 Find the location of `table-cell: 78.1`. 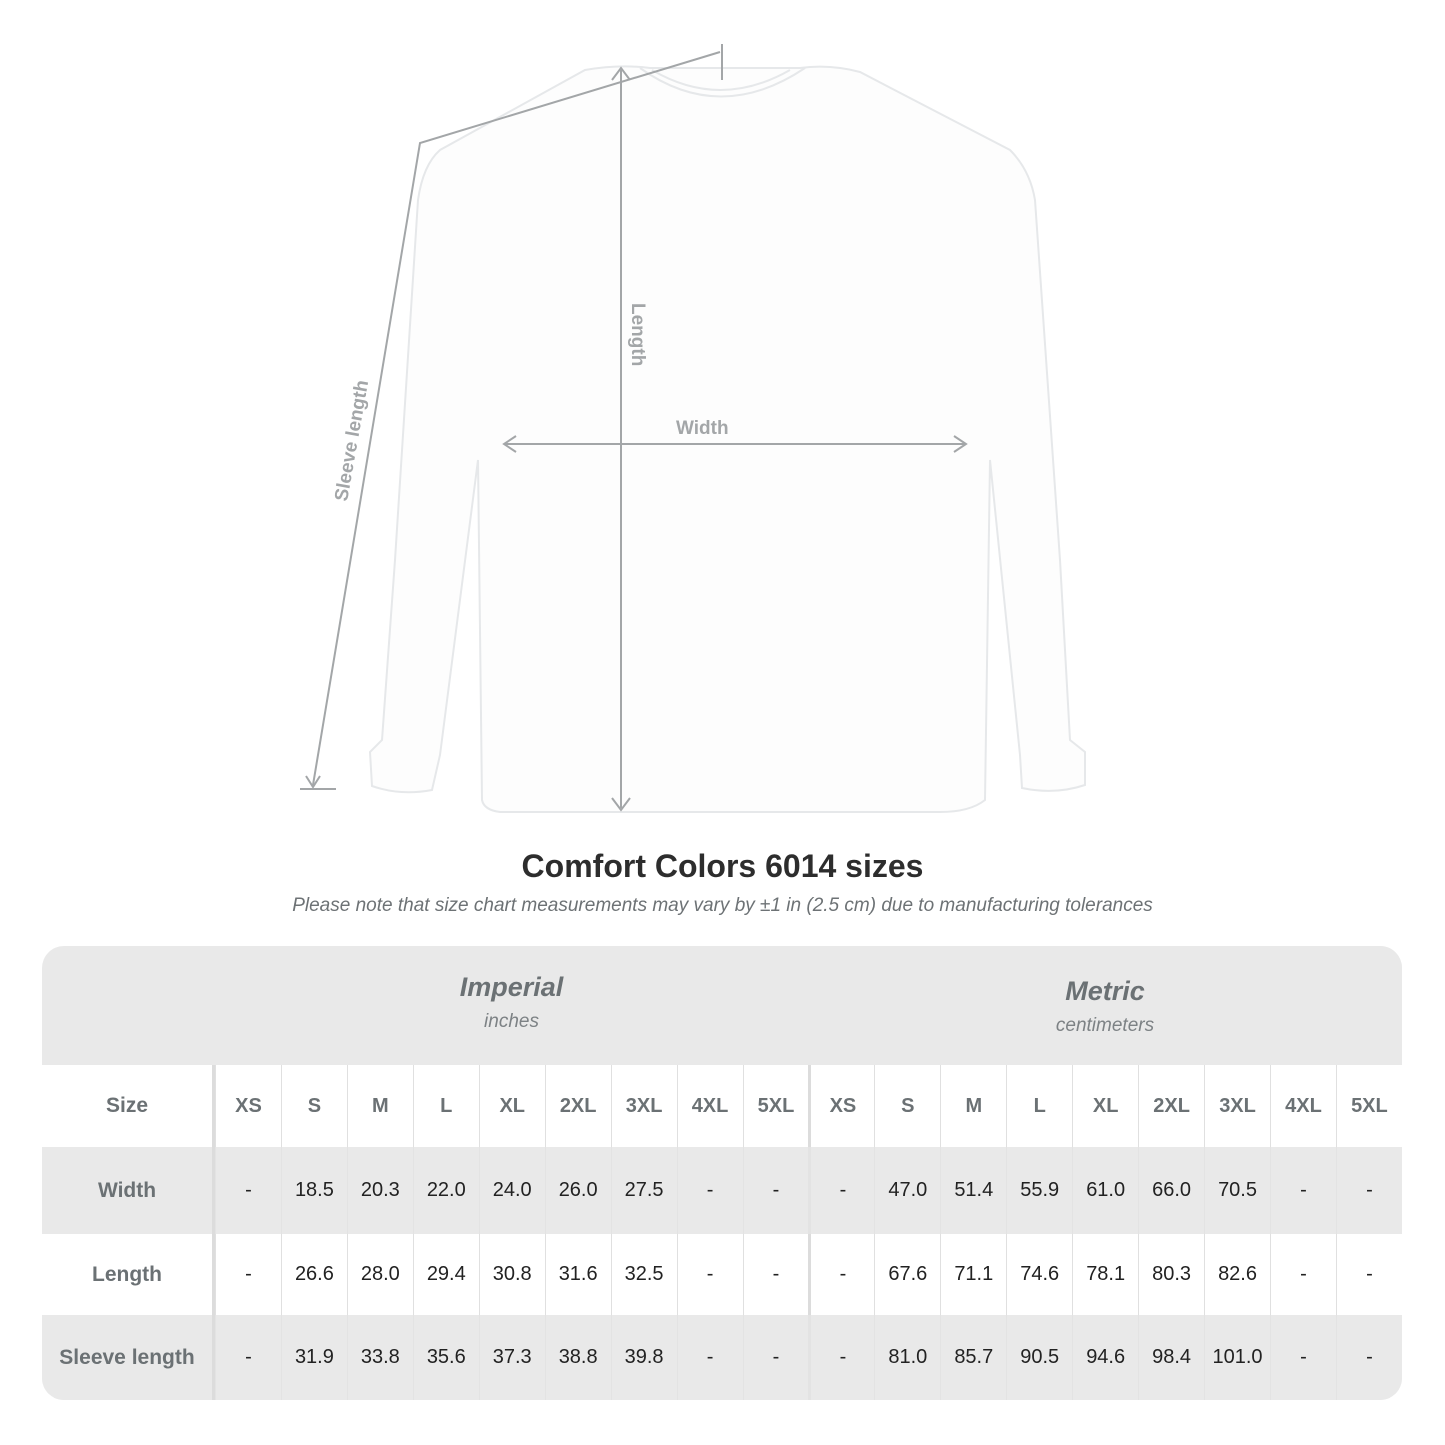

table-cell: 78.1 is located at coordinates (1105, 1274).